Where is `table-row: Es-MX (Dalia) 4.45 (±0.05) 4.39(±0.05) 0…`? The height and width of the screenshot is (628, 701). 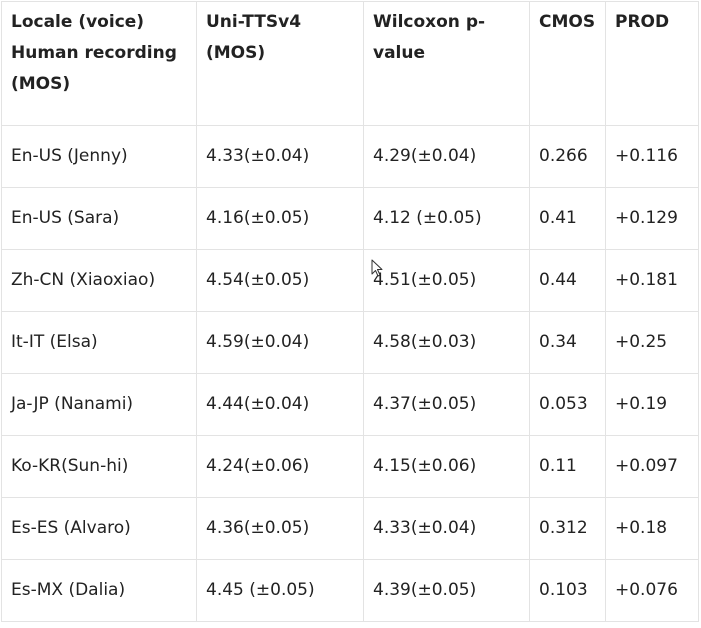
table-row: Es-MX (Dalia) 4.45 (±0.05) 4.39(±0.05) 0… is located at coordinates (350, 590).